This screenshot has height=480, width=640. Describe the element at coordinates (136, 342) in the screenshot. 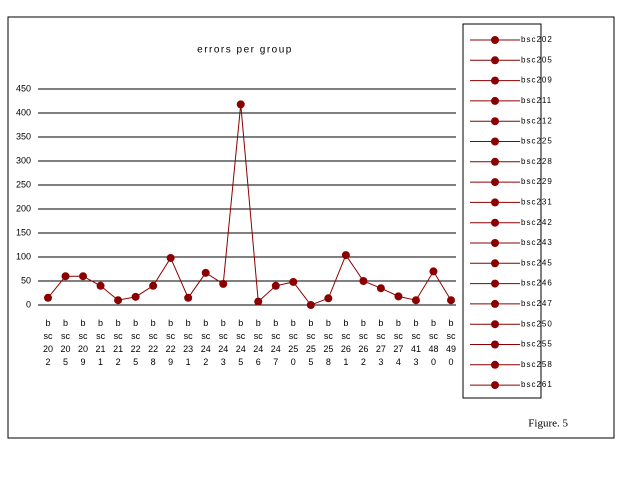

I see `x-tick-label: b sc 22 5` at that location.